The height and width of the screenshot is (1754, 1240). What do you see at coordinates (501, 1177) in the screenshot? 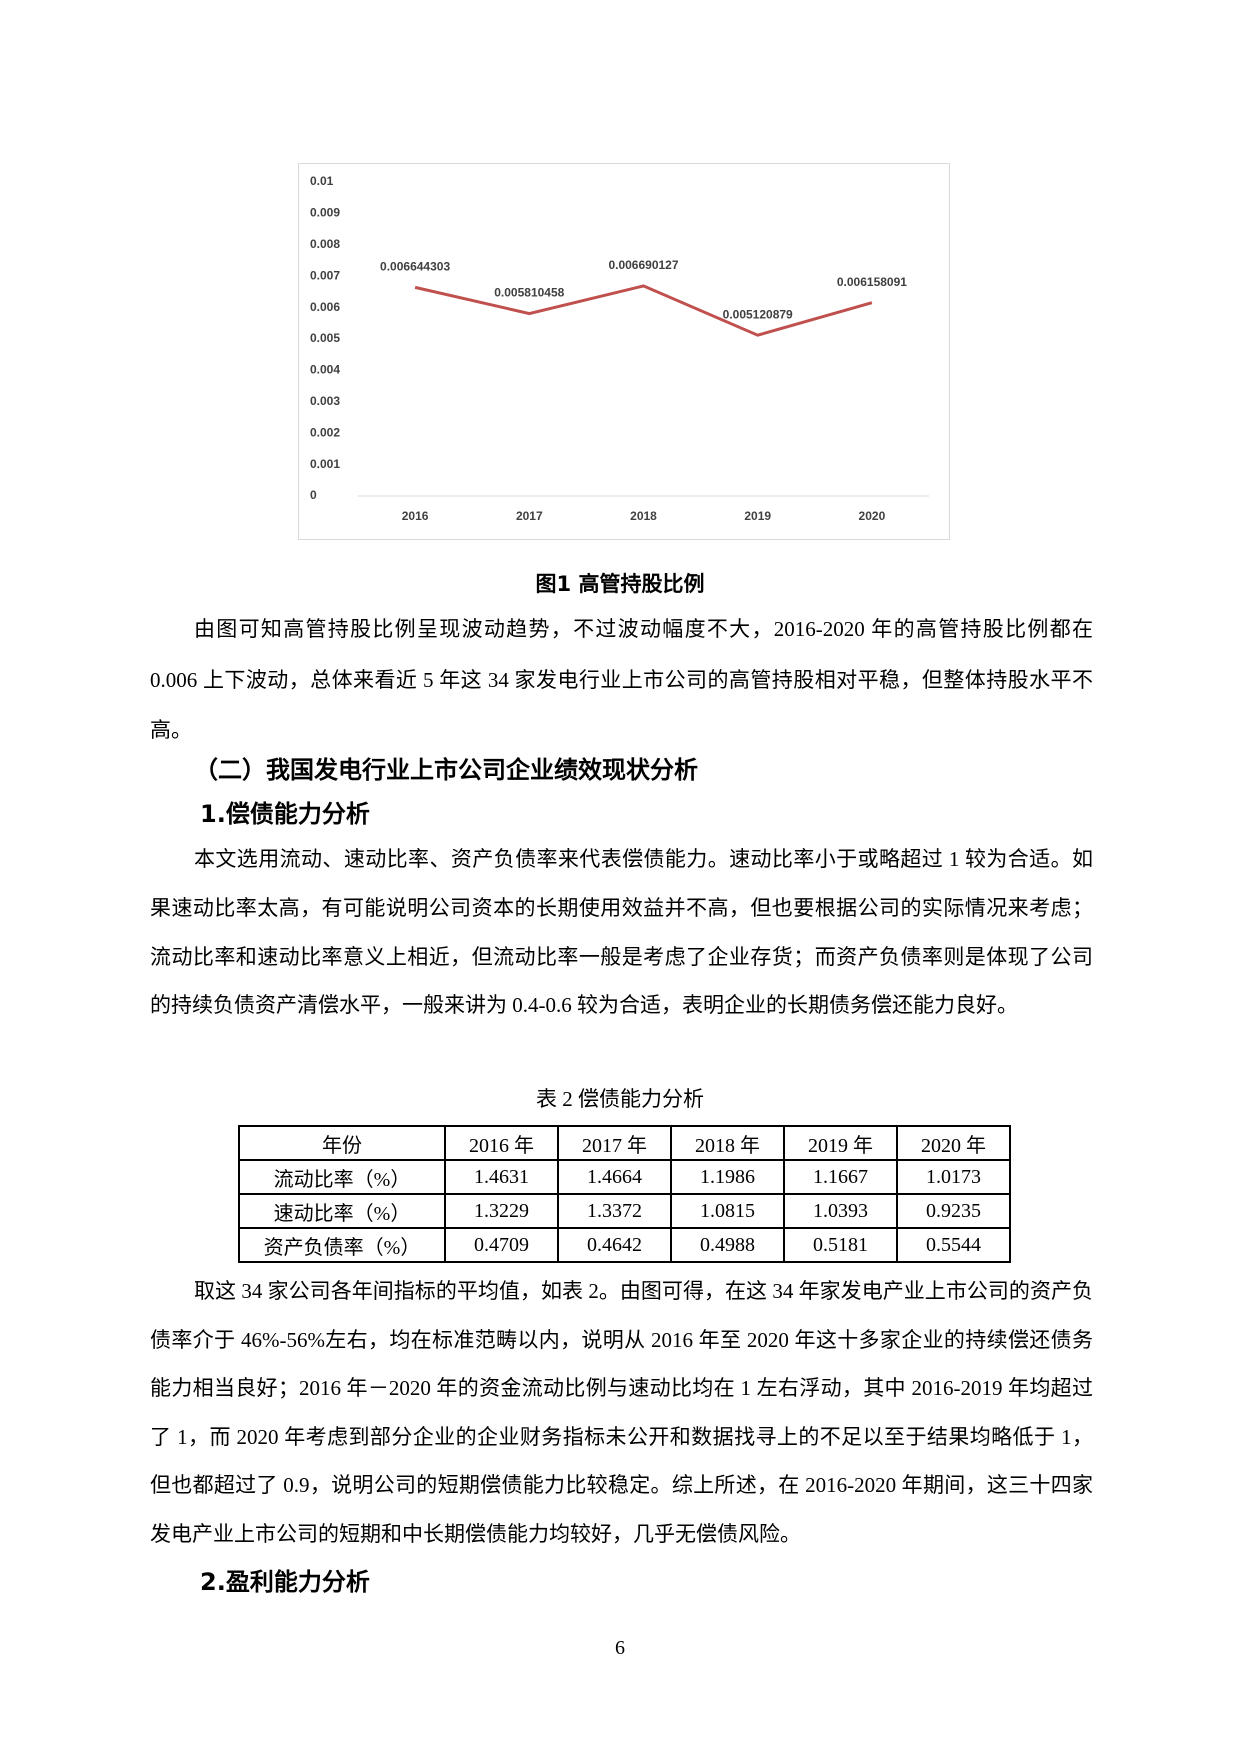
I see `table-cell: 1.4631` at bounding box center [501, 1177].